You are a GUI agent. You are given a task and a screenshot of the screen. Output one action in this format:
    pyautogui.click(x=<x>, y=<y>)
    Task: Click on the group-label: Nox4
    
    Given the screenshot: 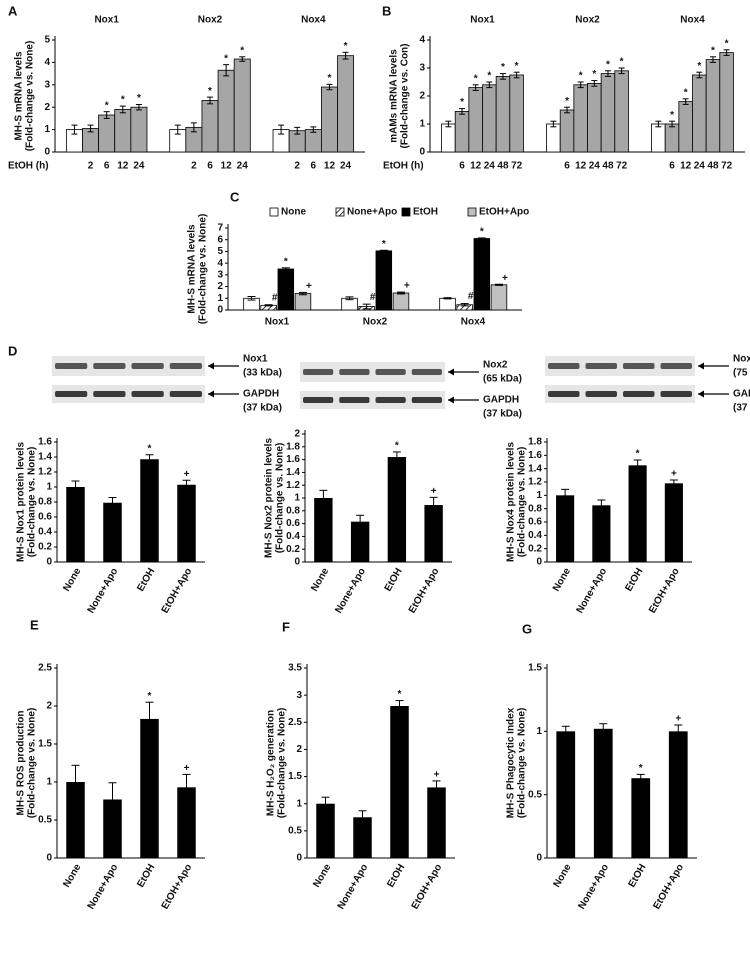 What is the action you would take?
    pyautogui.click(x=313, y=20)
    